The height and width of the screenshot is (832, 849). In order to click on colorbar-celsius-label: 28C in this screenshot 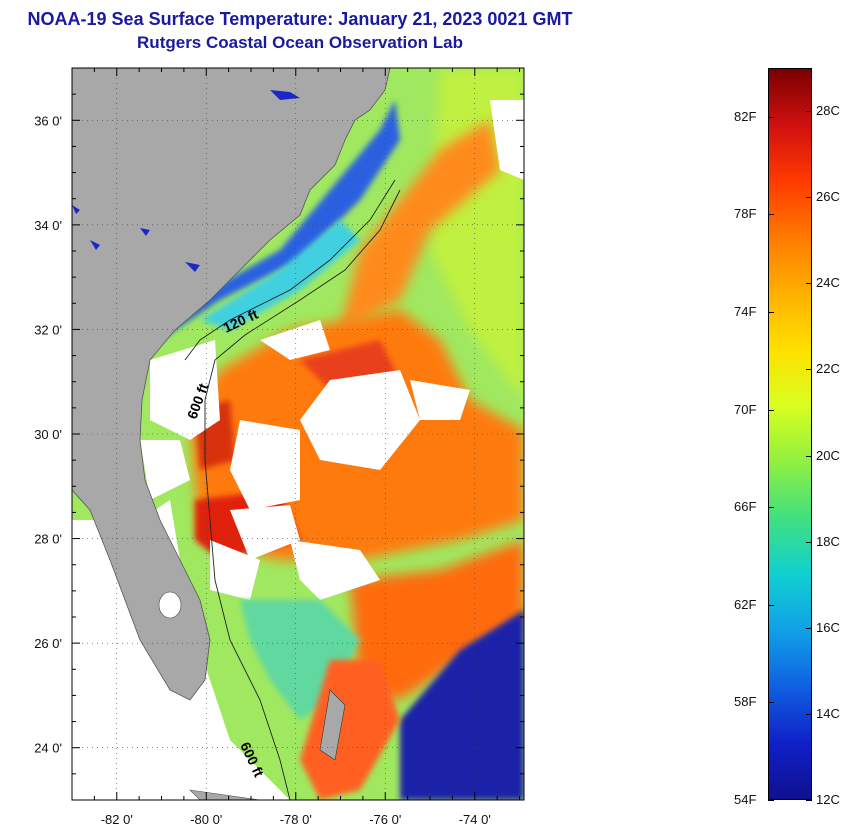, I will do `click(828, 111)`.